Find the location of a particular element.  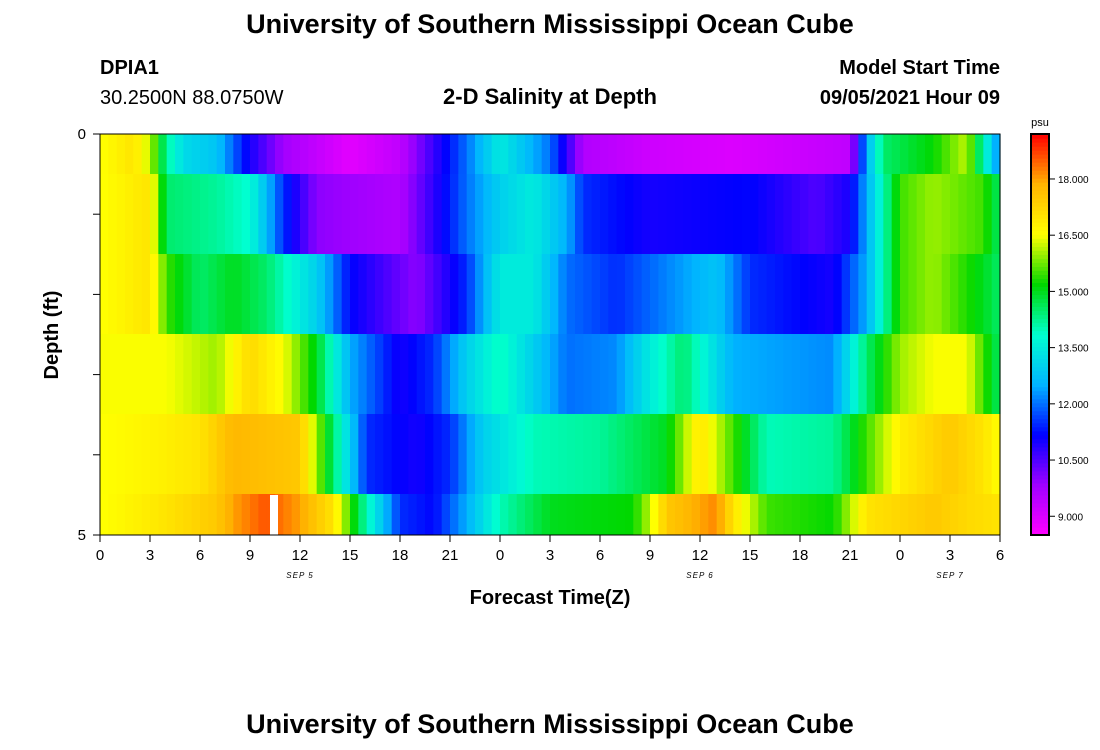

colorbar-tick-label: 9.000 is located at coordinates (1070, 517).